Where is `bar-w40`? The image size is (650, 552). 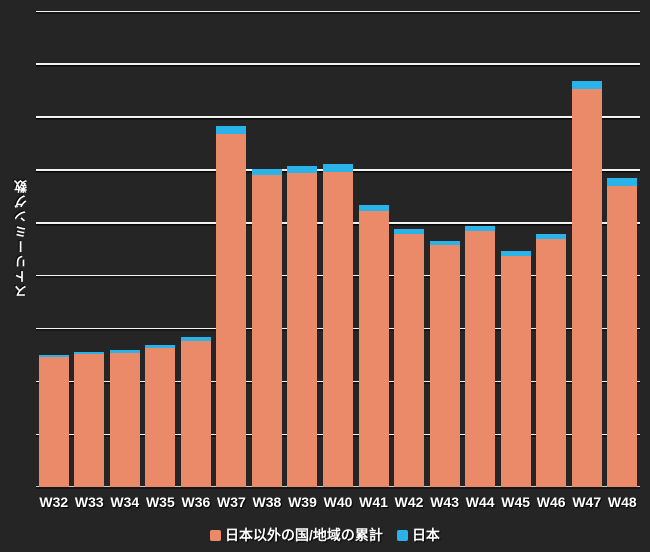 bar-w40 is located at coordinates (338, 325).